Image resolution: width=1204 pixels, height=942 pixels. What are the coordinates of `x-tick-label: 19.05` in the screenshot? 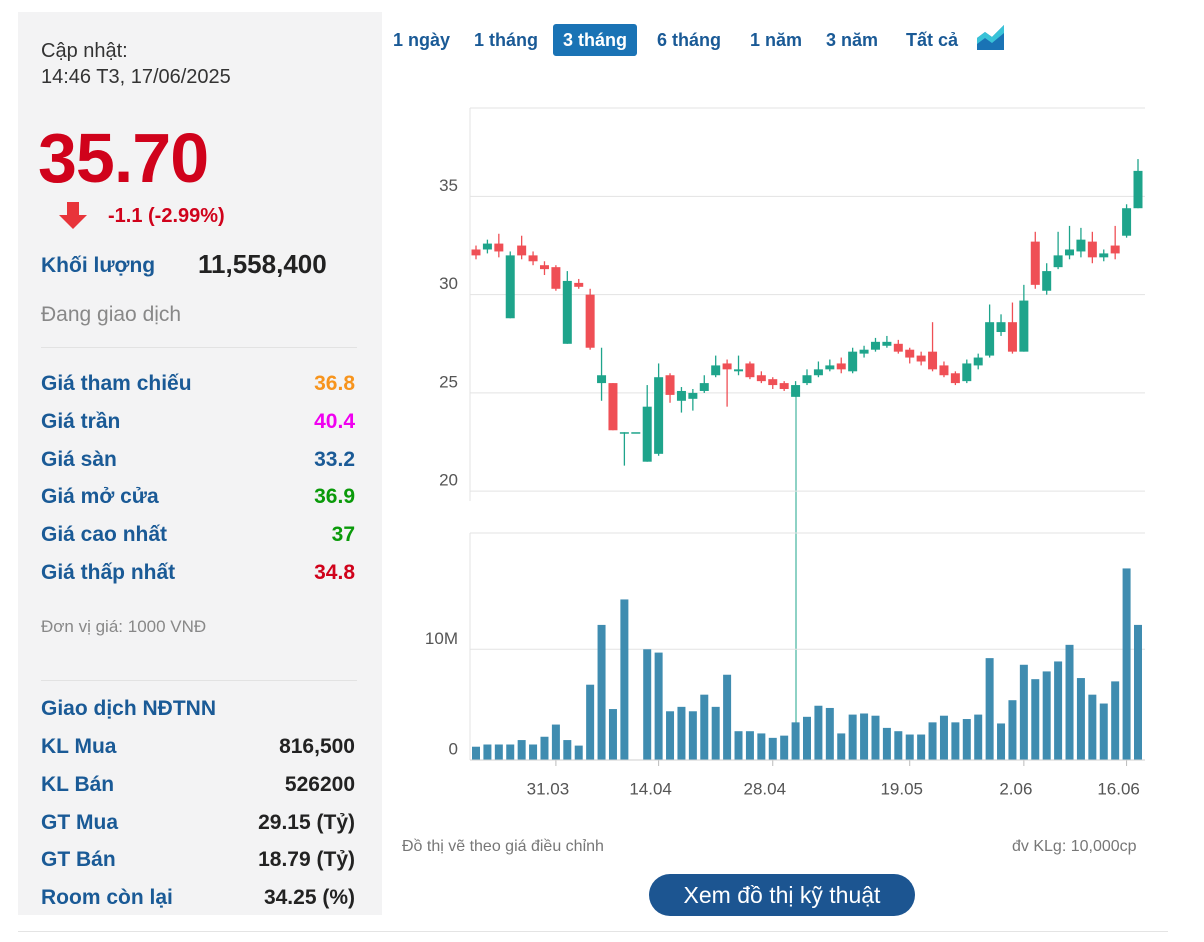 It's located at (901, 788).